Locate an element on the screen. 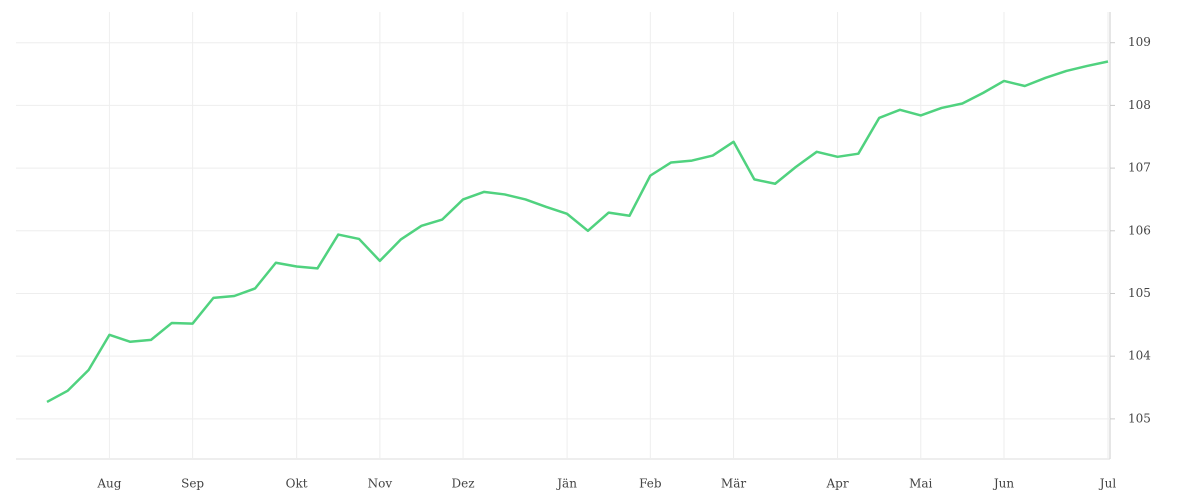 The width and height of the screenshot is (1200, 500). y-tick-label: 108 is located at coordinates (1139, 105).